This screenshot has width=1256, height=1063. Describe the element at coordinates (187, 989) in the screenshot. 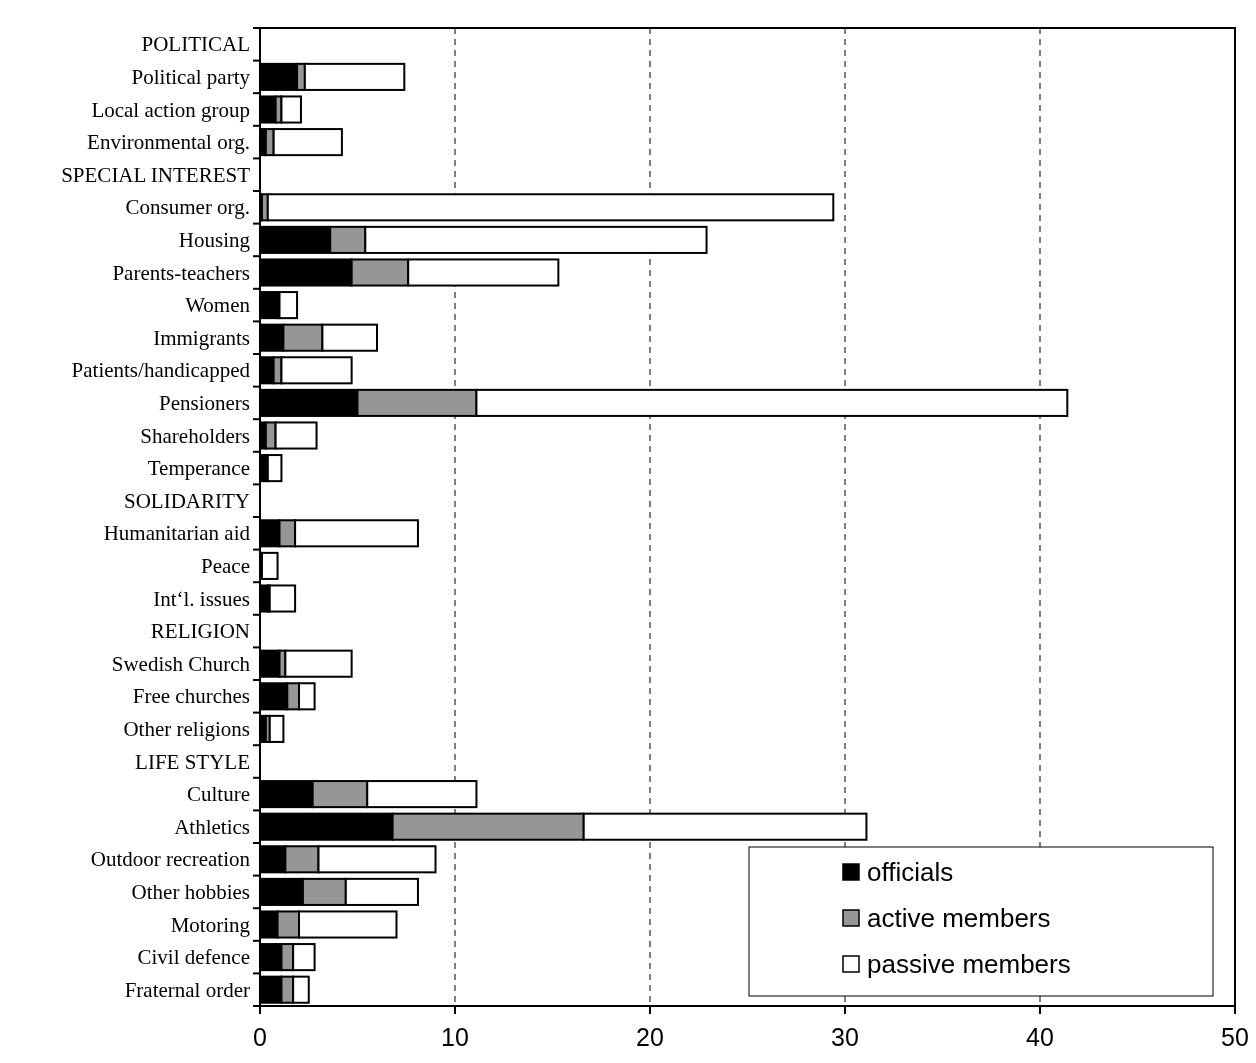

I see `y-tick-label: Fraternal order` at that location.